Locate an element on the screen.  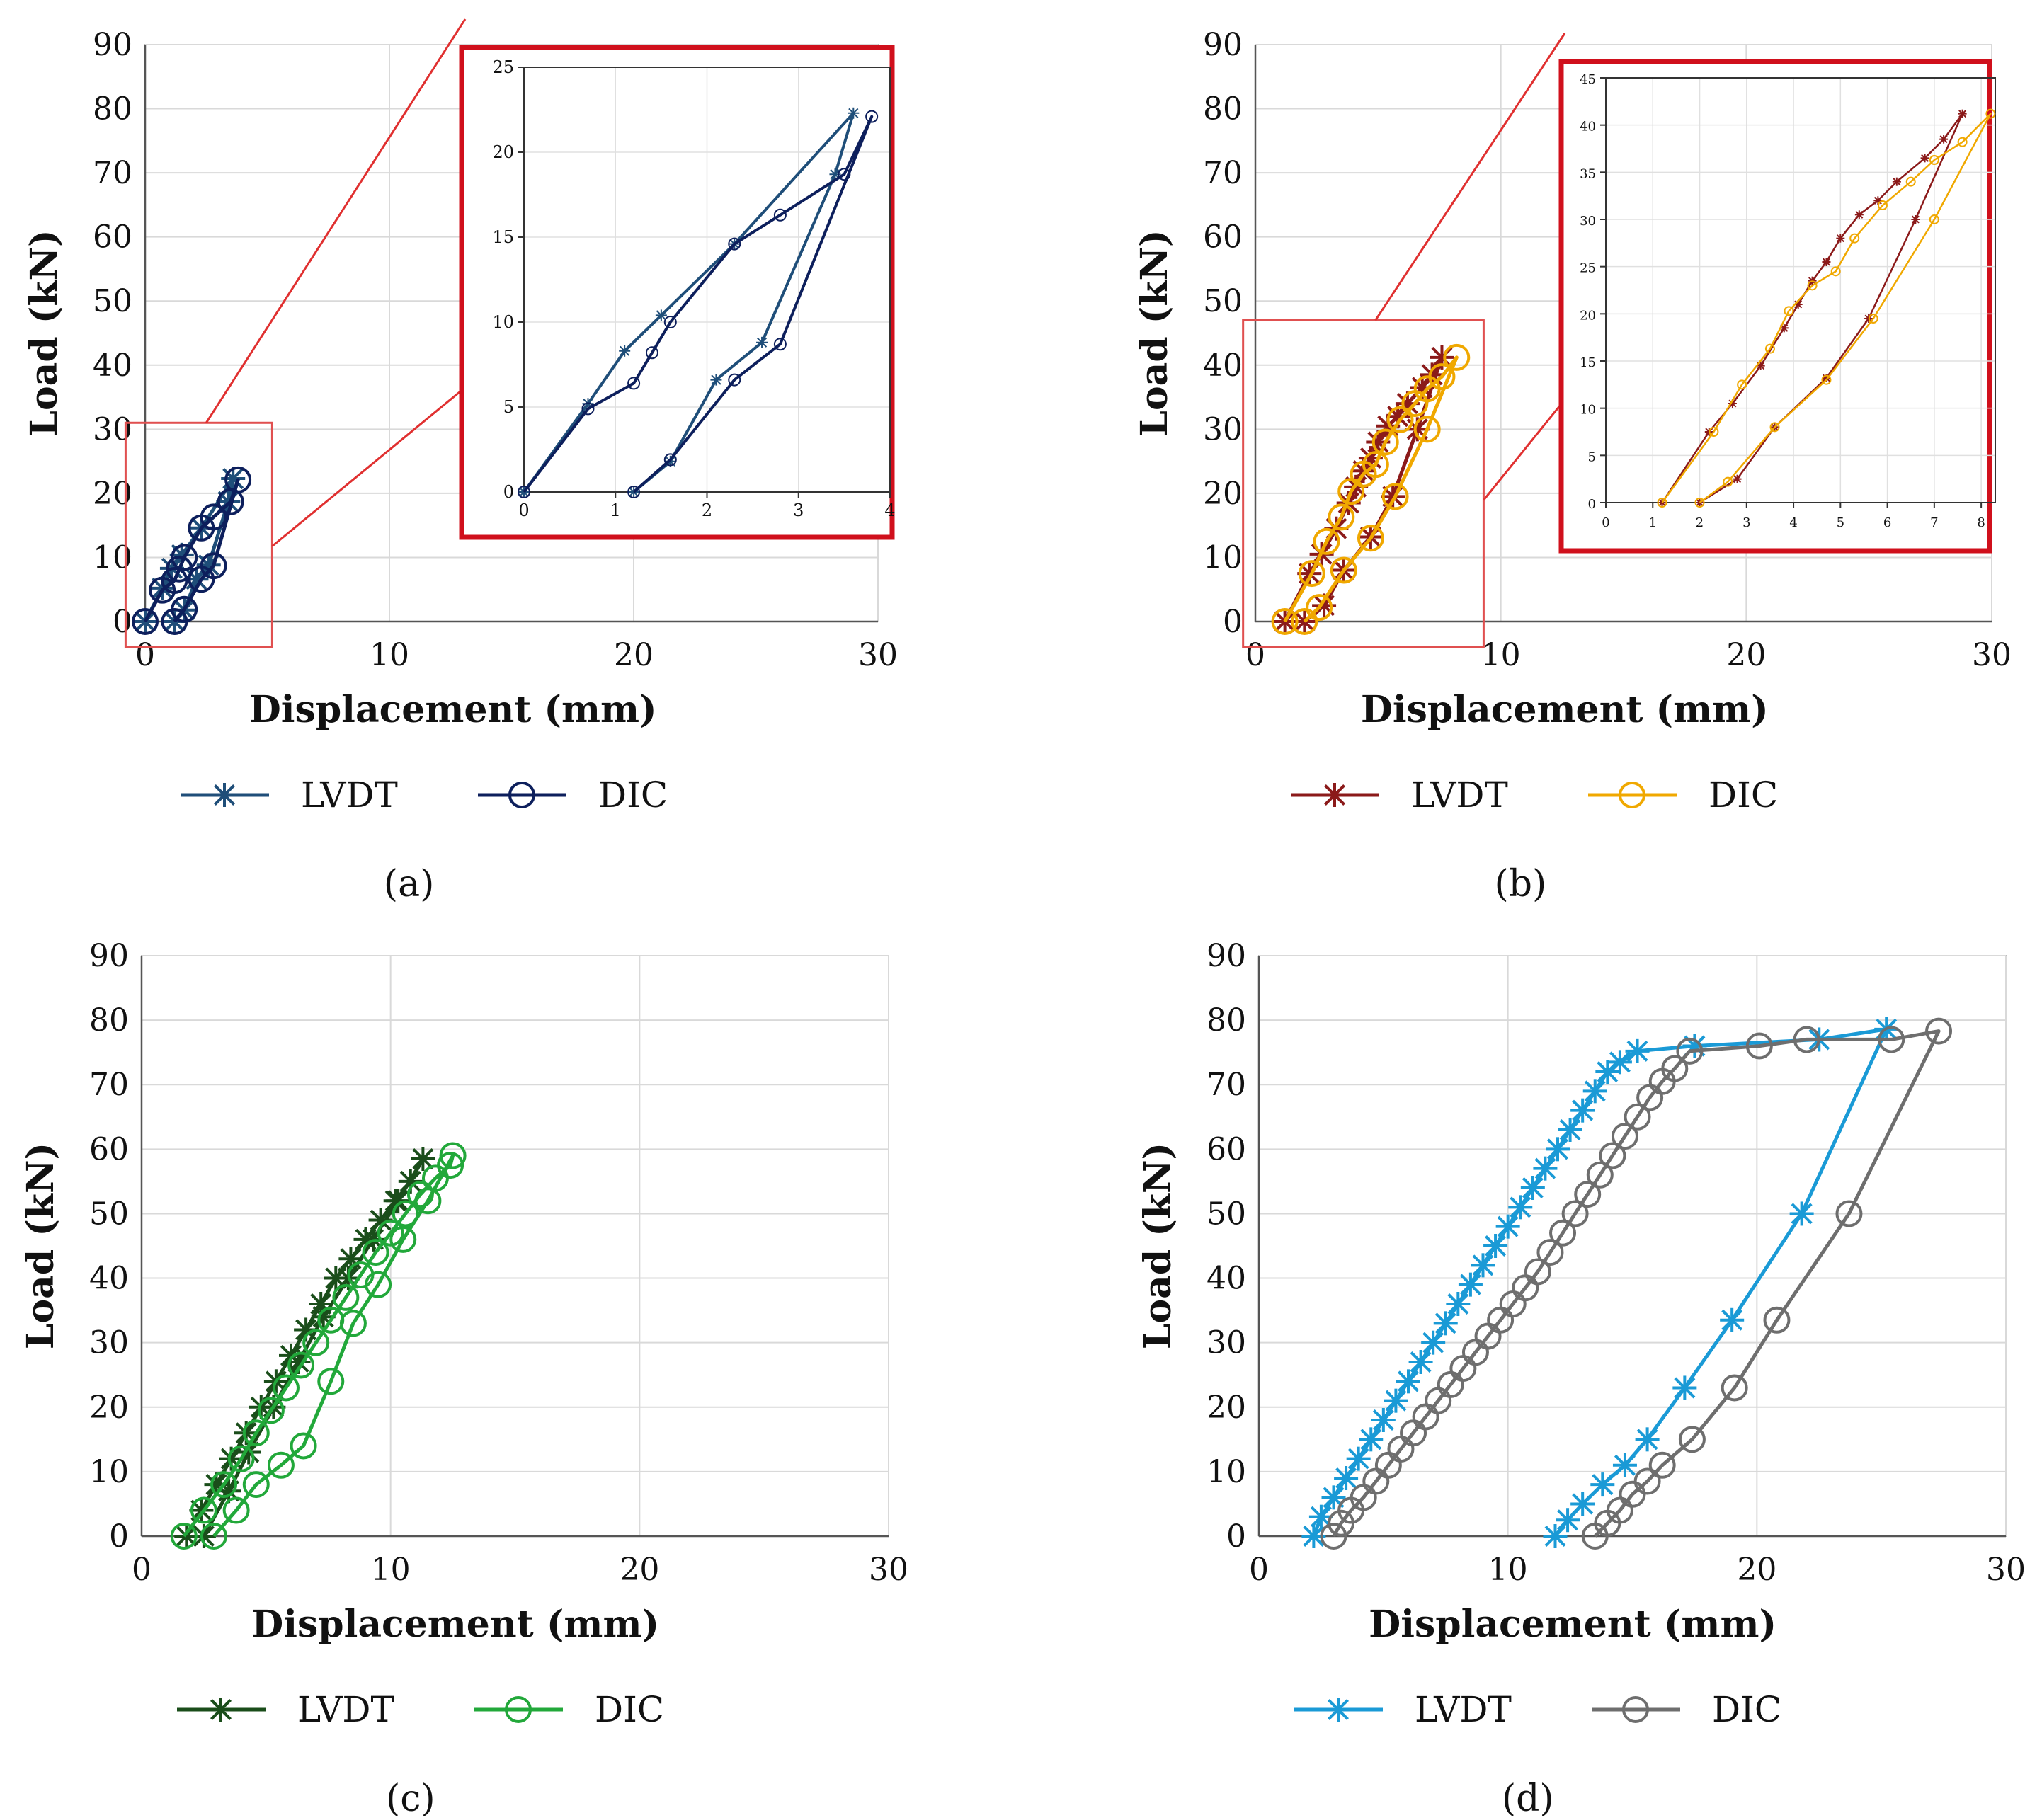
inset-y-tick-label: 40 is located at coordinates (1588, 127).